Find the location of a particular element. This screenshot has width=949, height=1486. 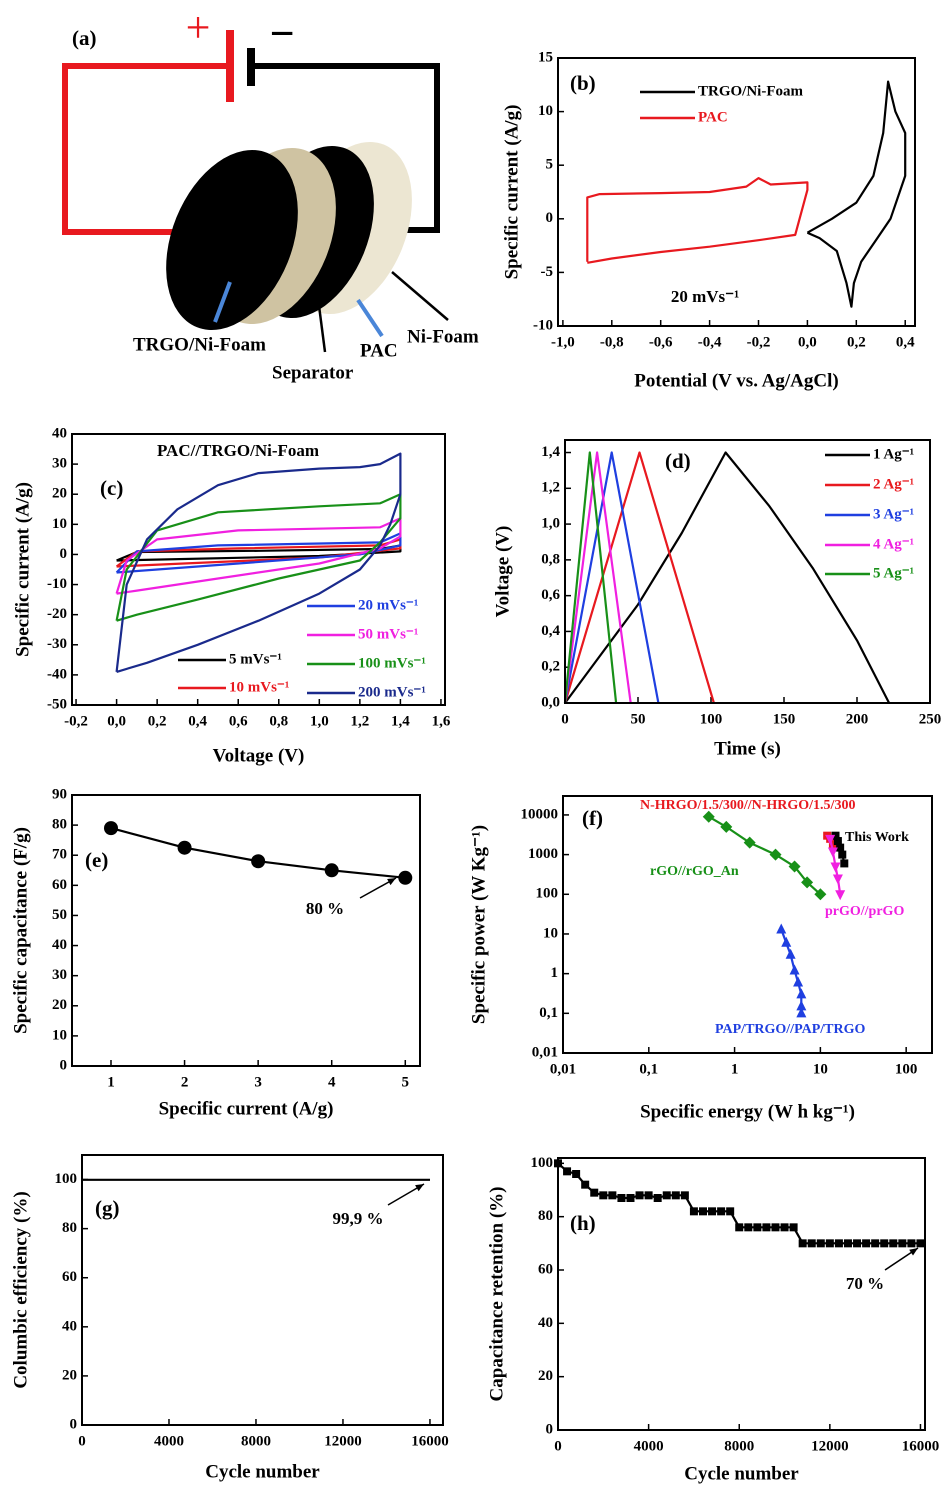

annotation: 70 % is located at coordinates (865, 1283).